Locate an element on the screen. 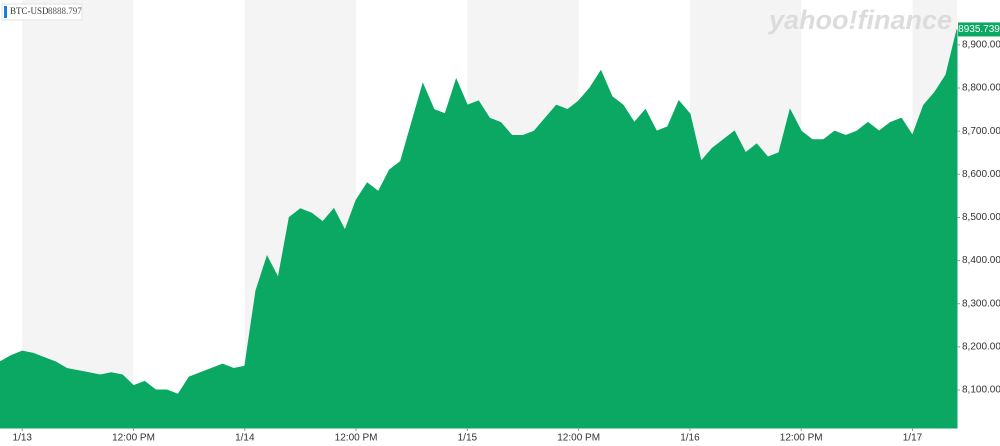  legend-swatch is located at coordinates (5, 12).